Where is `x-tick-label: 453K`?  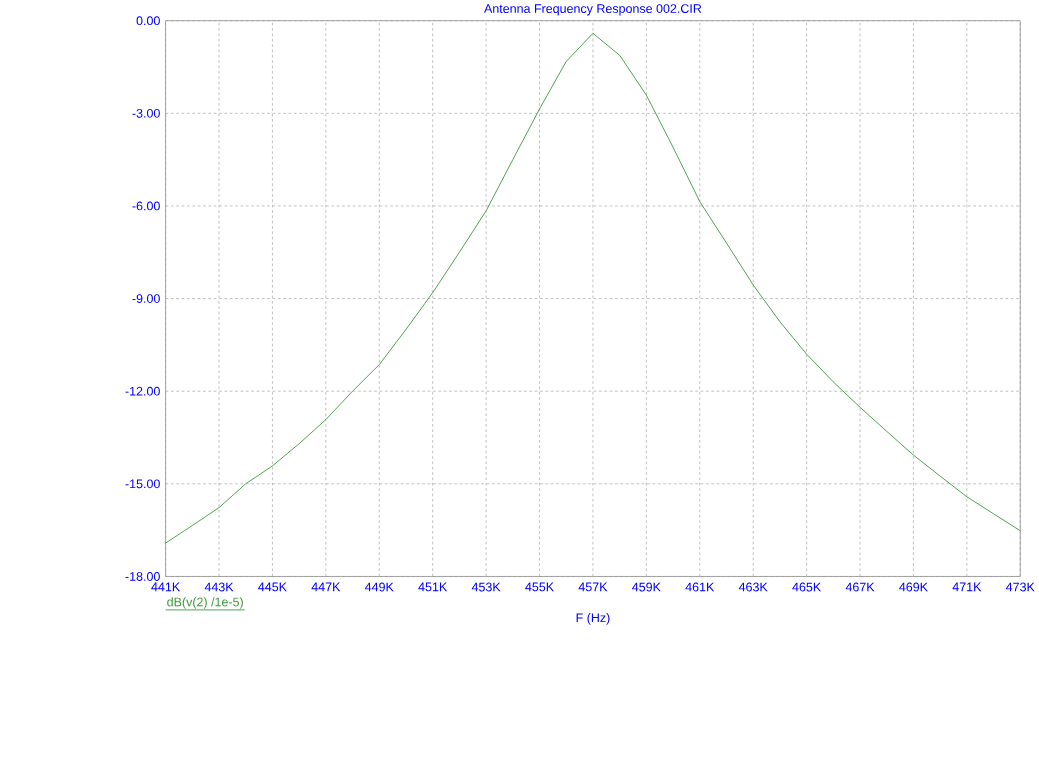 x-tick-label: 453K is located at coordinates (486, 587).